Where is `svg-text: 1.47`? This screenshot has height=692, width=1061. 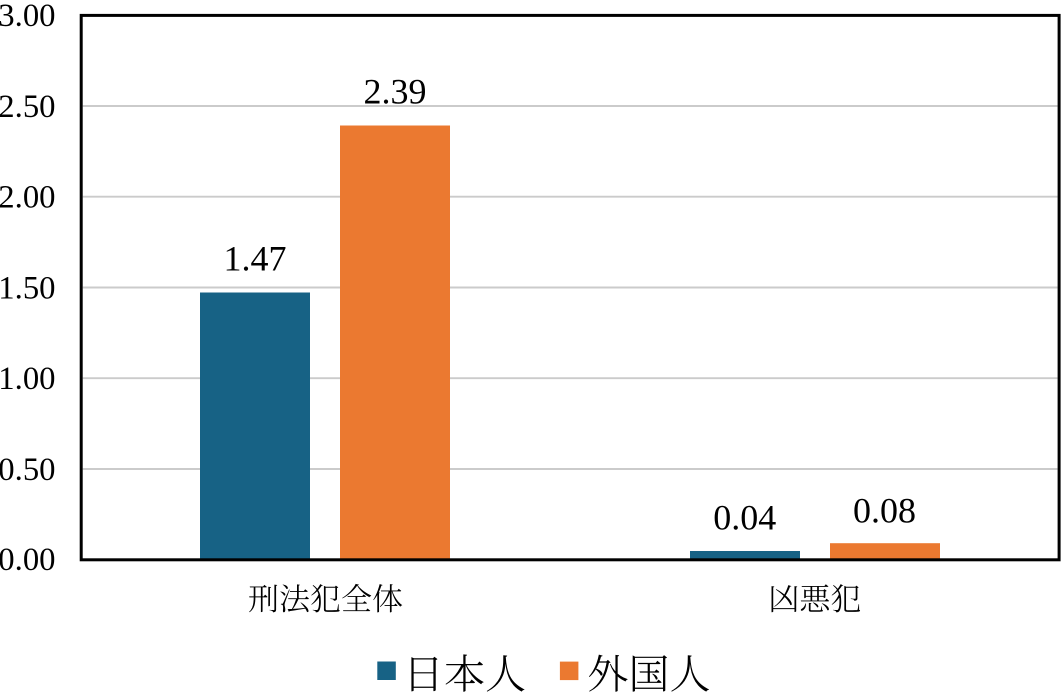 svg-text: 1.47 is located at coordinates (255, 259).